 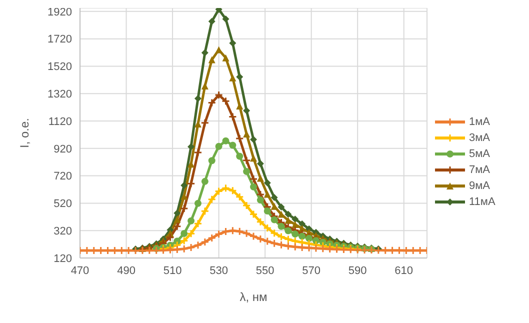 I want to click on y-tick-label: 1520, so click(x=60, y=67).